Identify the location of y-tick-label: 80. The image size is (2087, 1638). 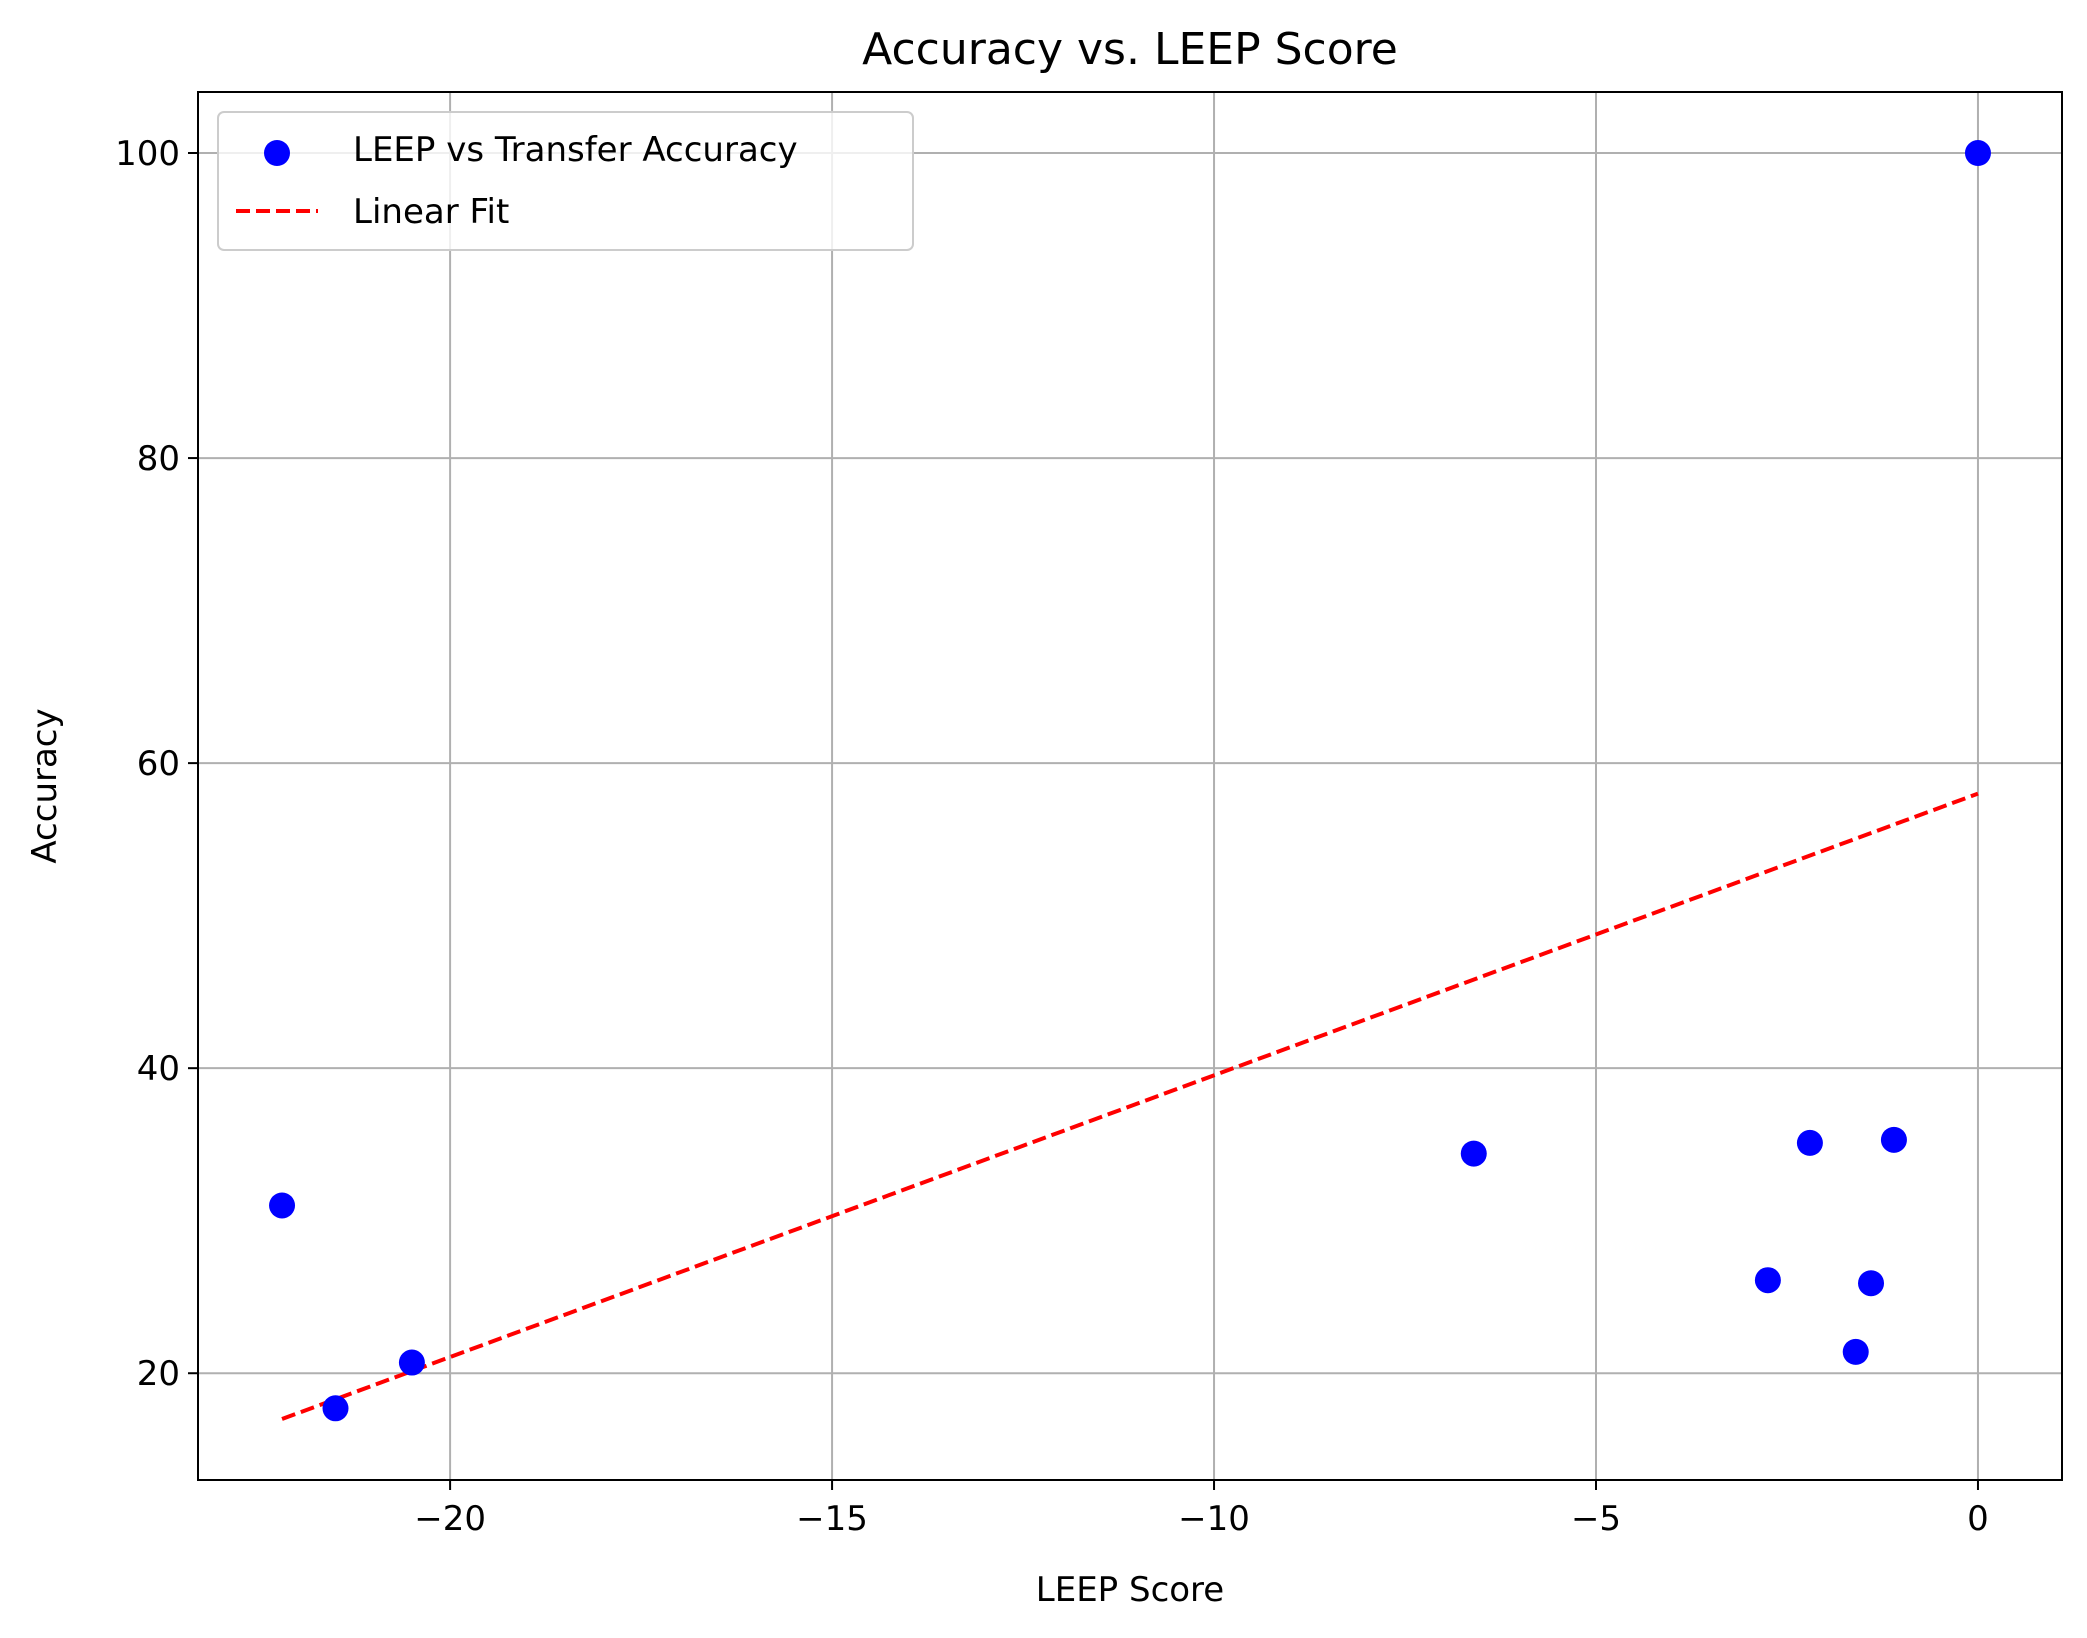
(158, 459).